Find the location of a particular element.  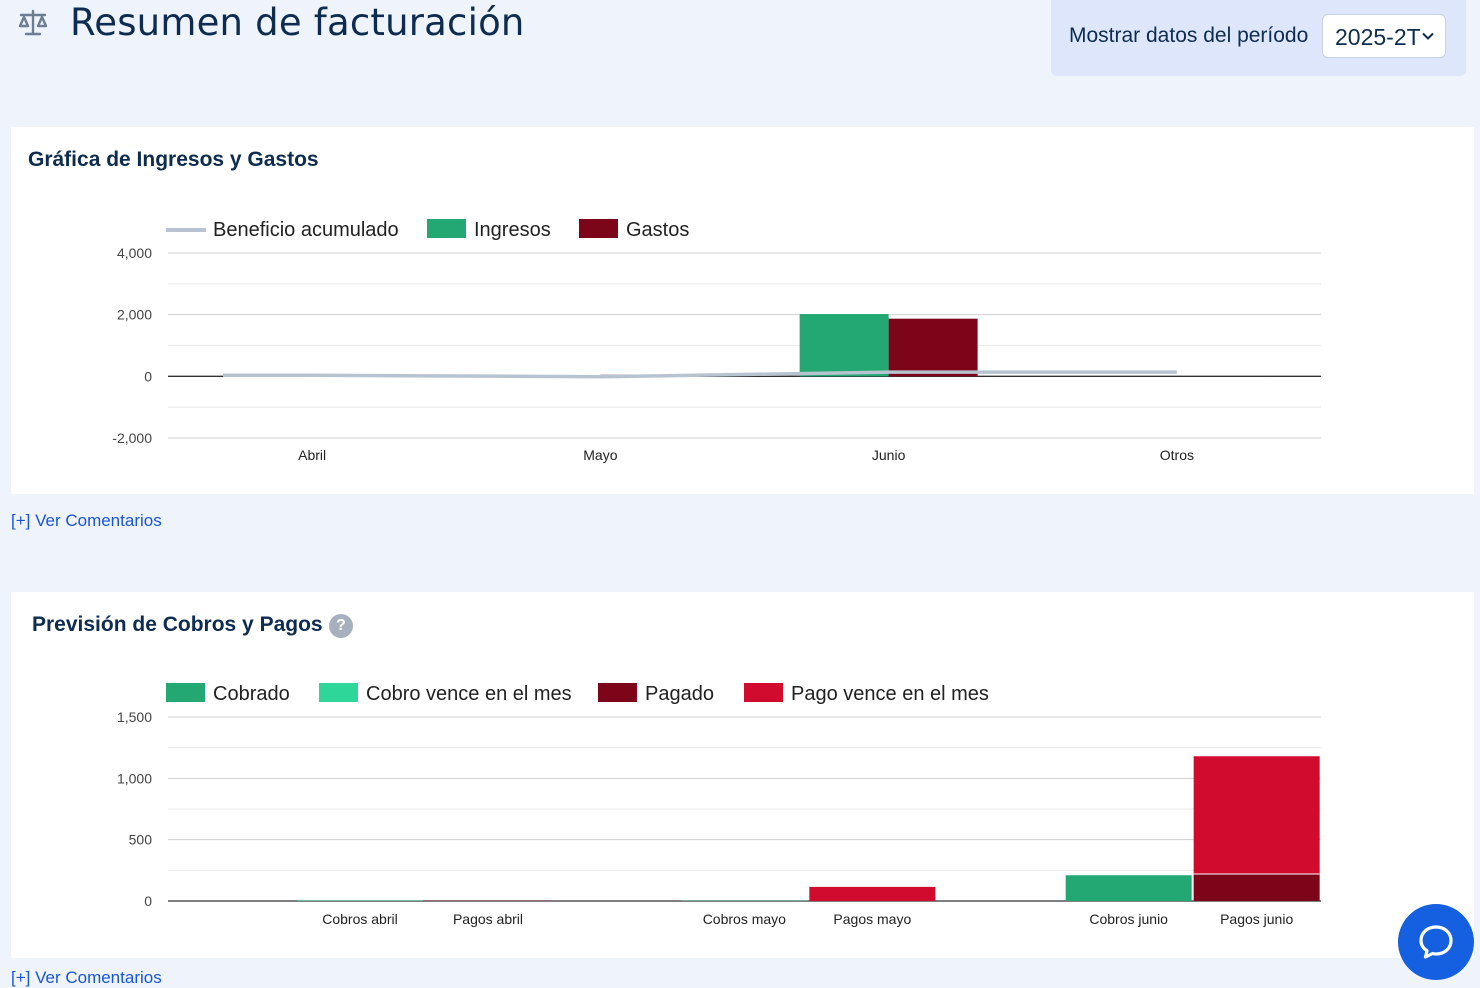

chat-bubble-icon is located at coordinates (1436, 942).